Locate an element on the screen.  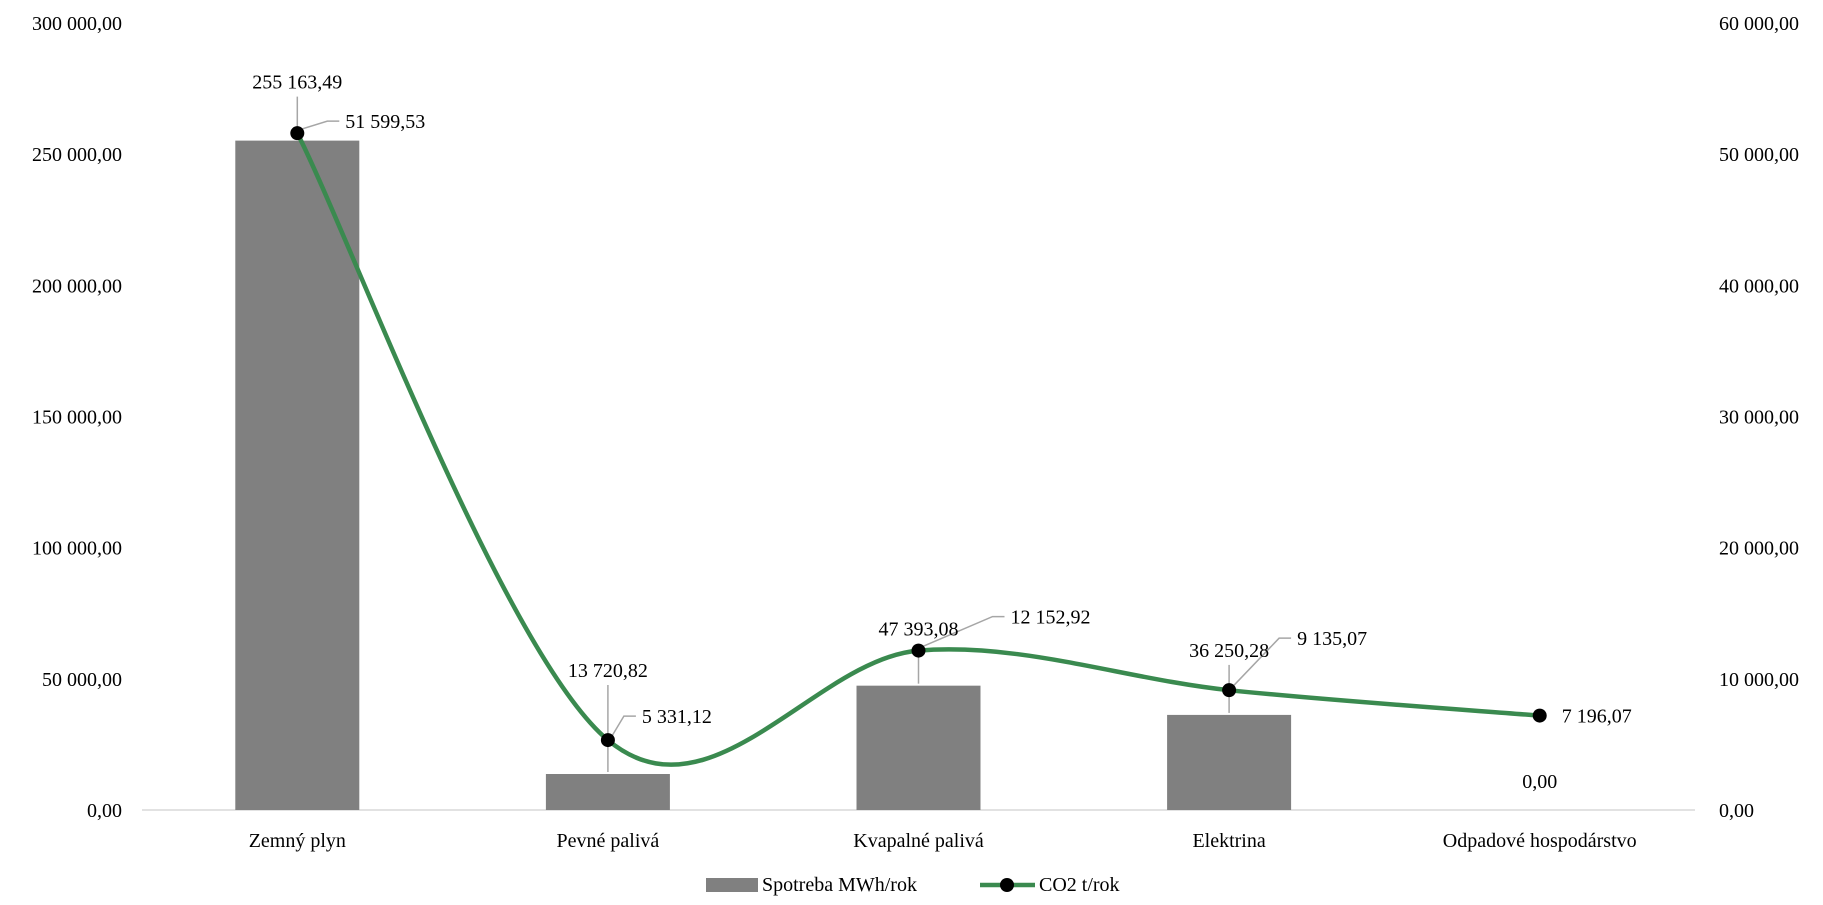
right-tick-label: 30 000,00 is located at coordinates (1759, 418).